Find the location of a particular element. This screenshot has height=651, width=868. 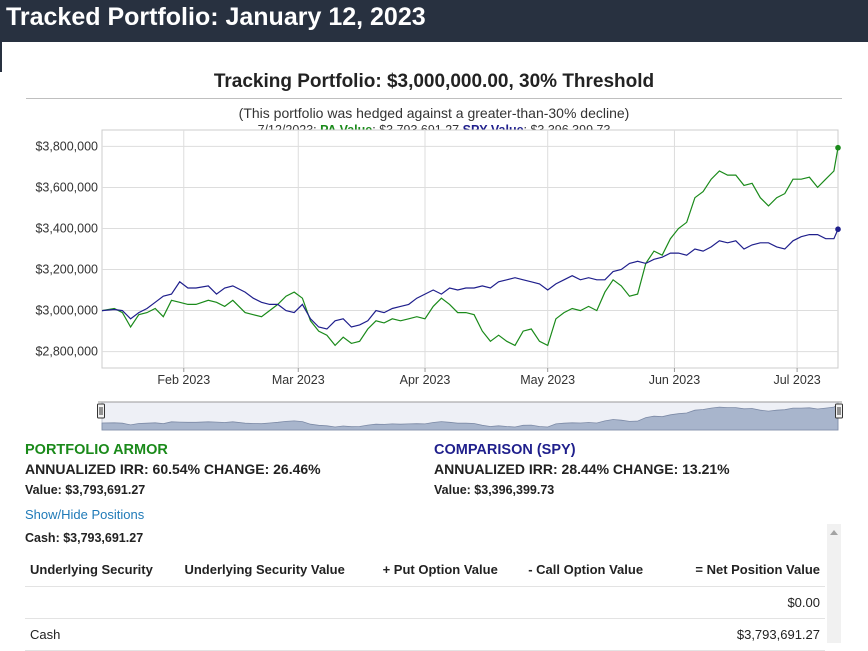

comparison-value: Value: $3,396,399.73 is located at coordinates (494, 490).